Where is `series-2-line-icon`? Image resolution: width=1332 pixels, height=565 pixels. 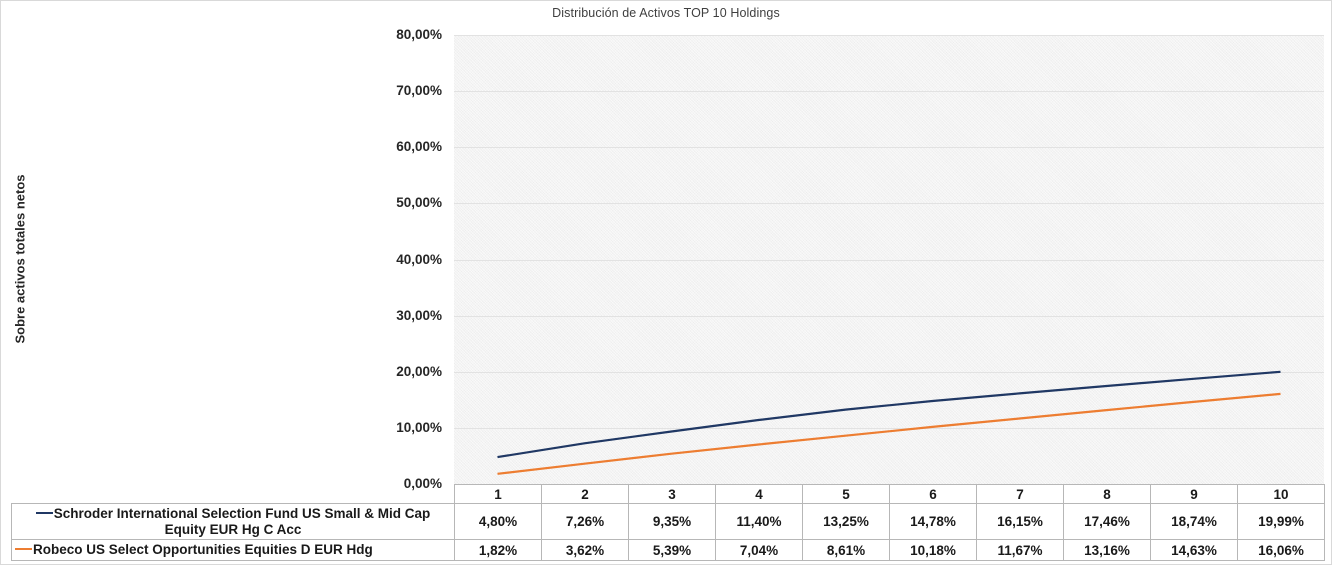
series-2-line-icon is located at coordinates (23, 549).